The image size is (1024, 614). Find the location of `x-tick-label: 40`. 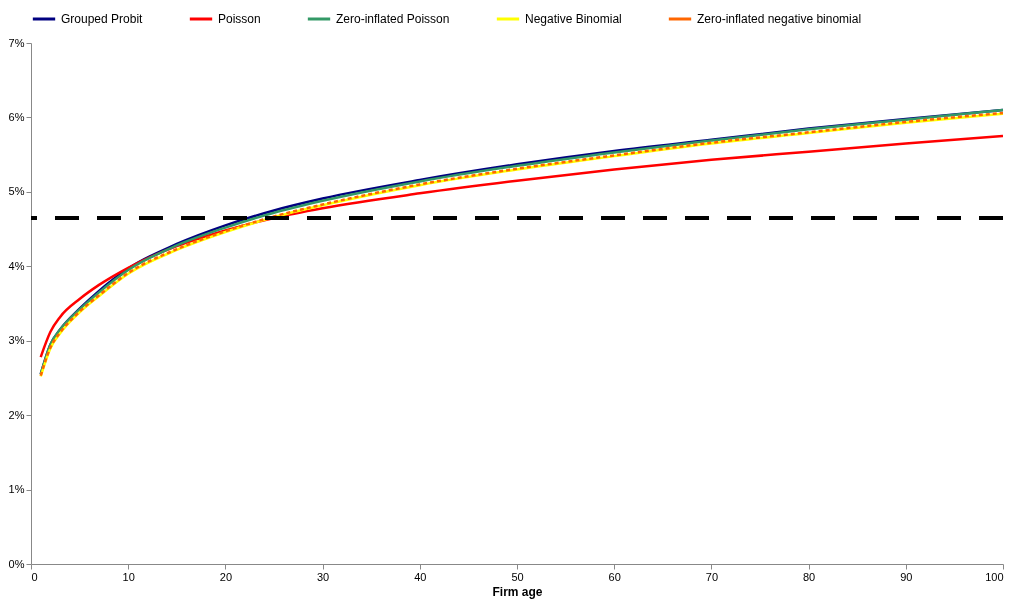

x-tick-label: 40 is located at coordinates (420, 576).